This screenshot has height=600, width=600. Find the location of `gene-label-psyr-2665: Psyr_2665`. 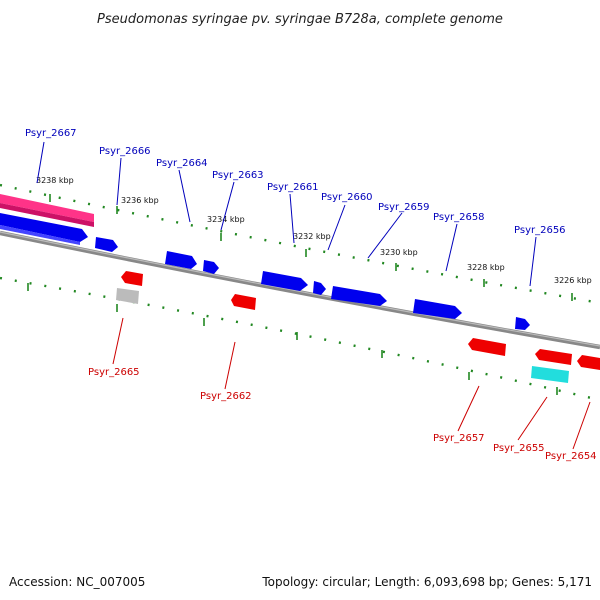

gene-label-psyr-2665: Psyr_2665 is located at coordinates (114, 372).